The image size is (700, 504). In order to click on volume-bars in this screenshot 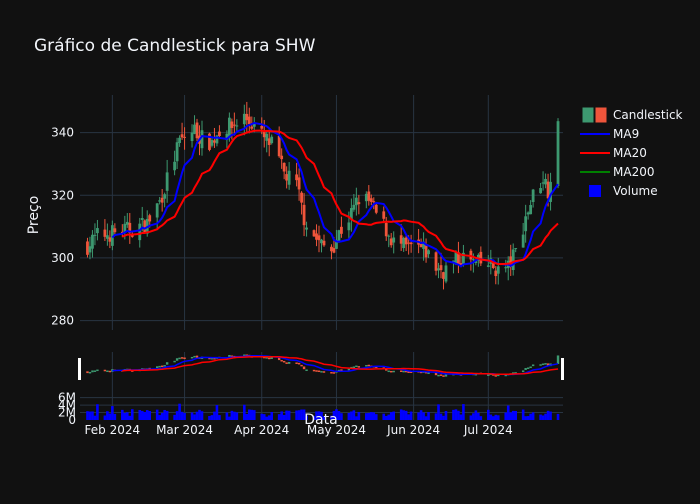, I will do `click(323, 411)`.